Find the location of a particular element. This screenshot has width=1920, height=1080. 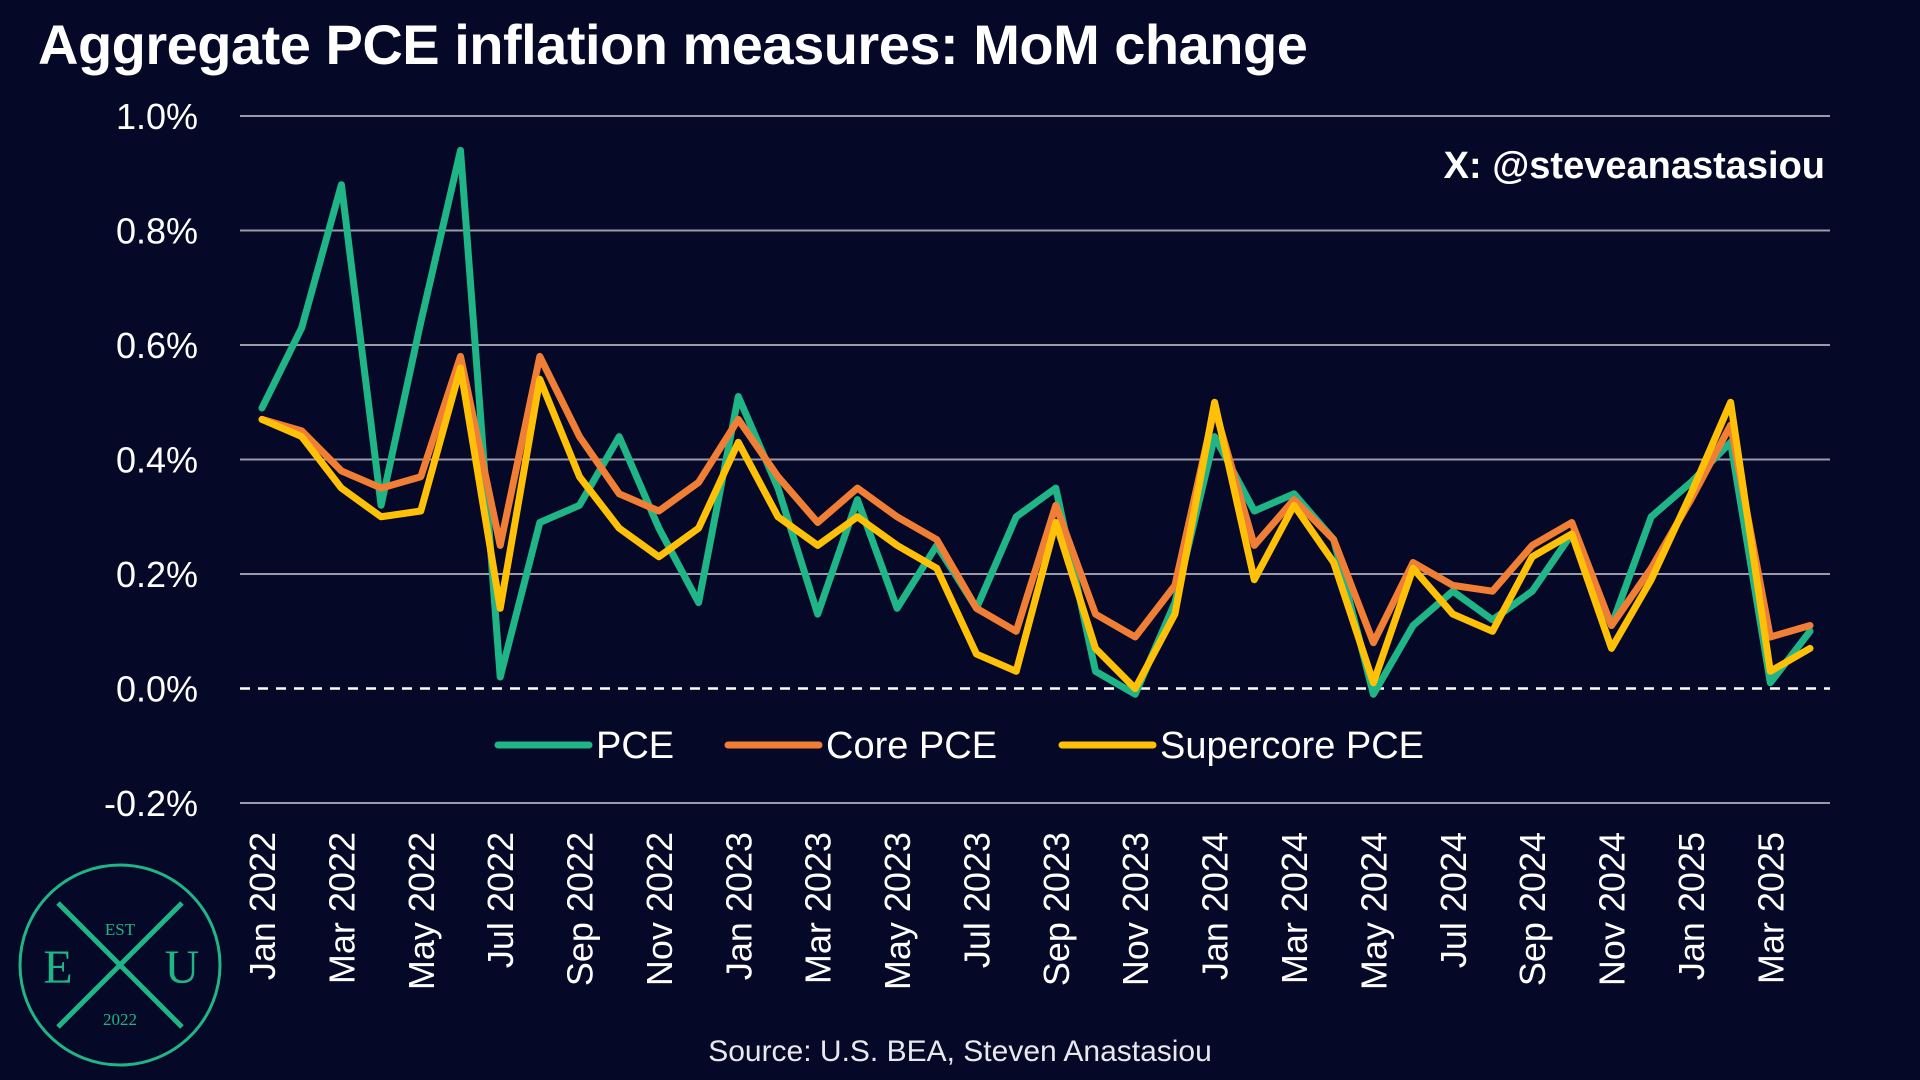

y-tick-label: 0.4% is located at coordinates (157, 460).